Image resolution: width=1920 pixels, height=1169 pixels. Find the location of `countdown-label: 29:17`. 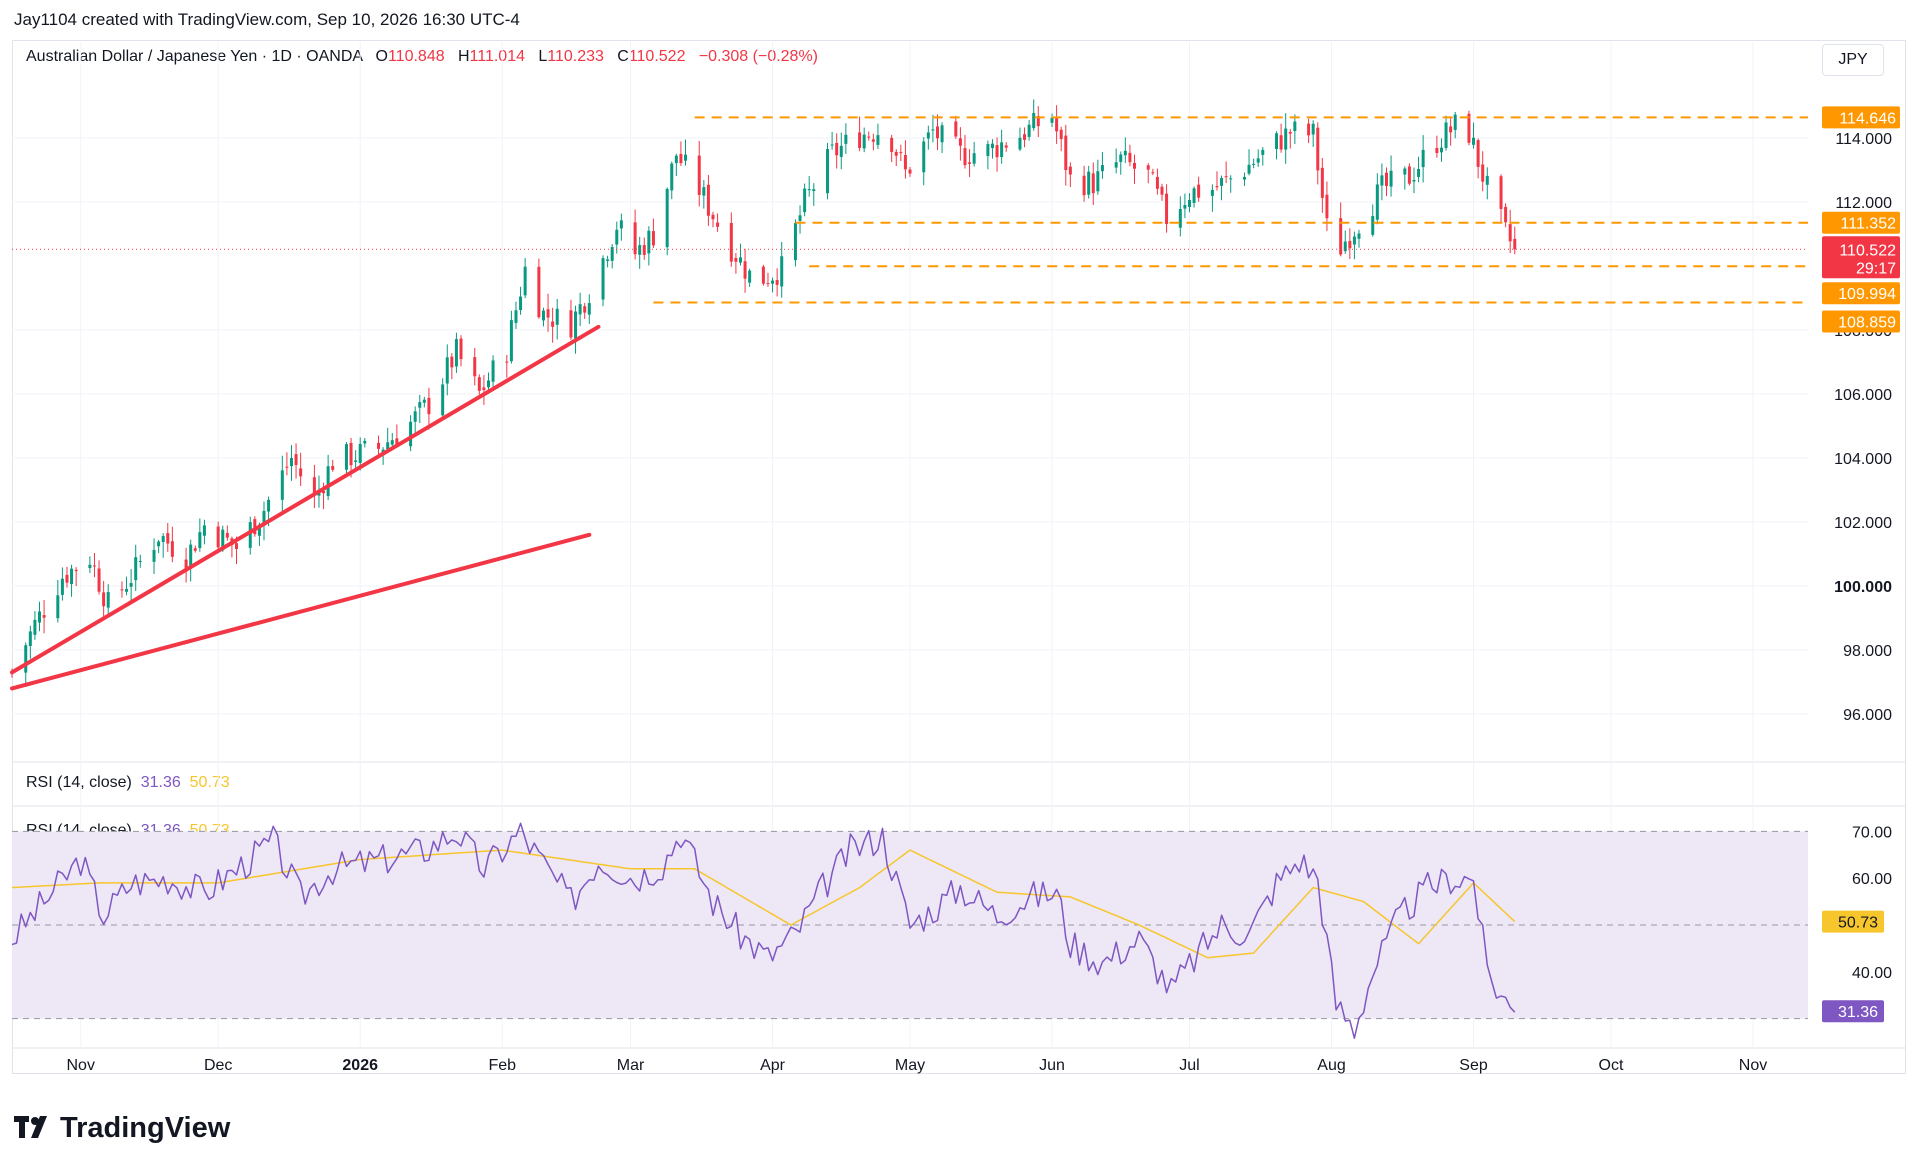

countdown-label: 29:17 is located at coordinates (1876, 268).